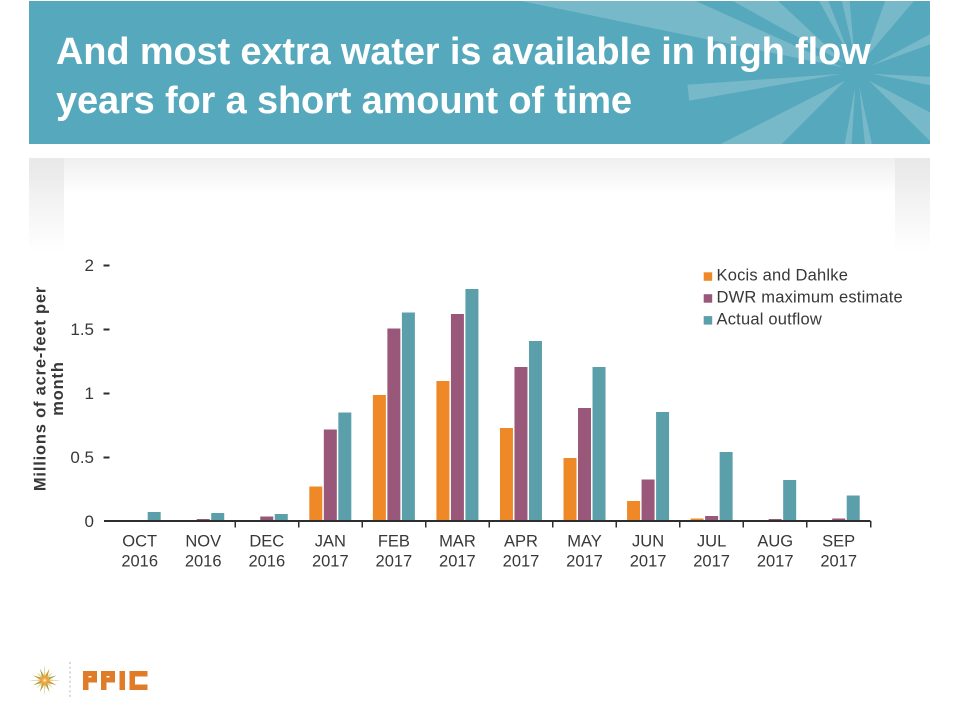 The width and height of the screenshot is (960, 720). What do you see at coordinates (584, 541) in the screenshot?
I see `svg-text: MAY` at bounding box center [584, 541].